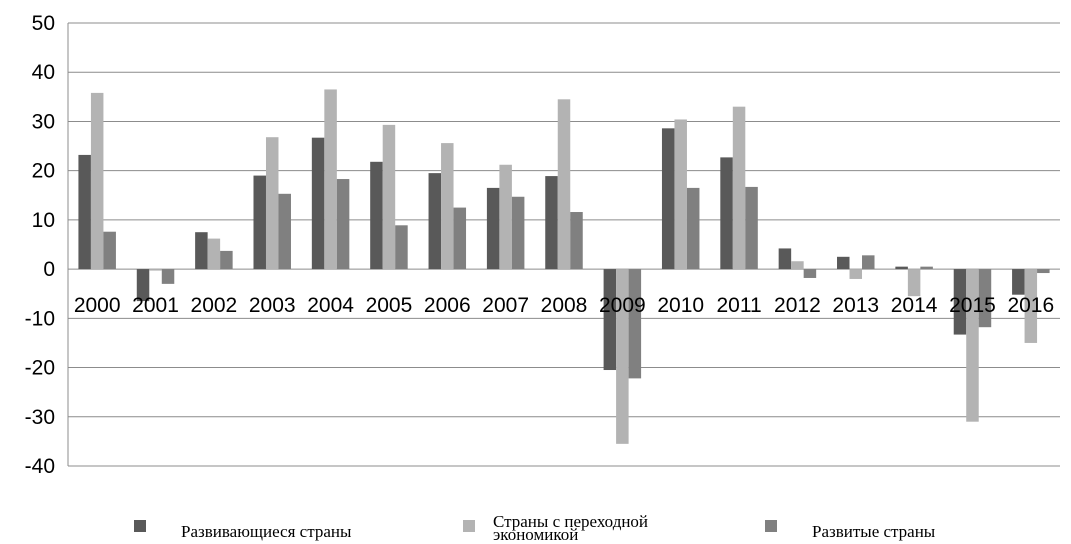 This screenshot has height=544, width=1071. What do you see at coordinates (43, 220) in the screenshot?
I see `y-tick-label: 10` at bounding box center [43, 220].